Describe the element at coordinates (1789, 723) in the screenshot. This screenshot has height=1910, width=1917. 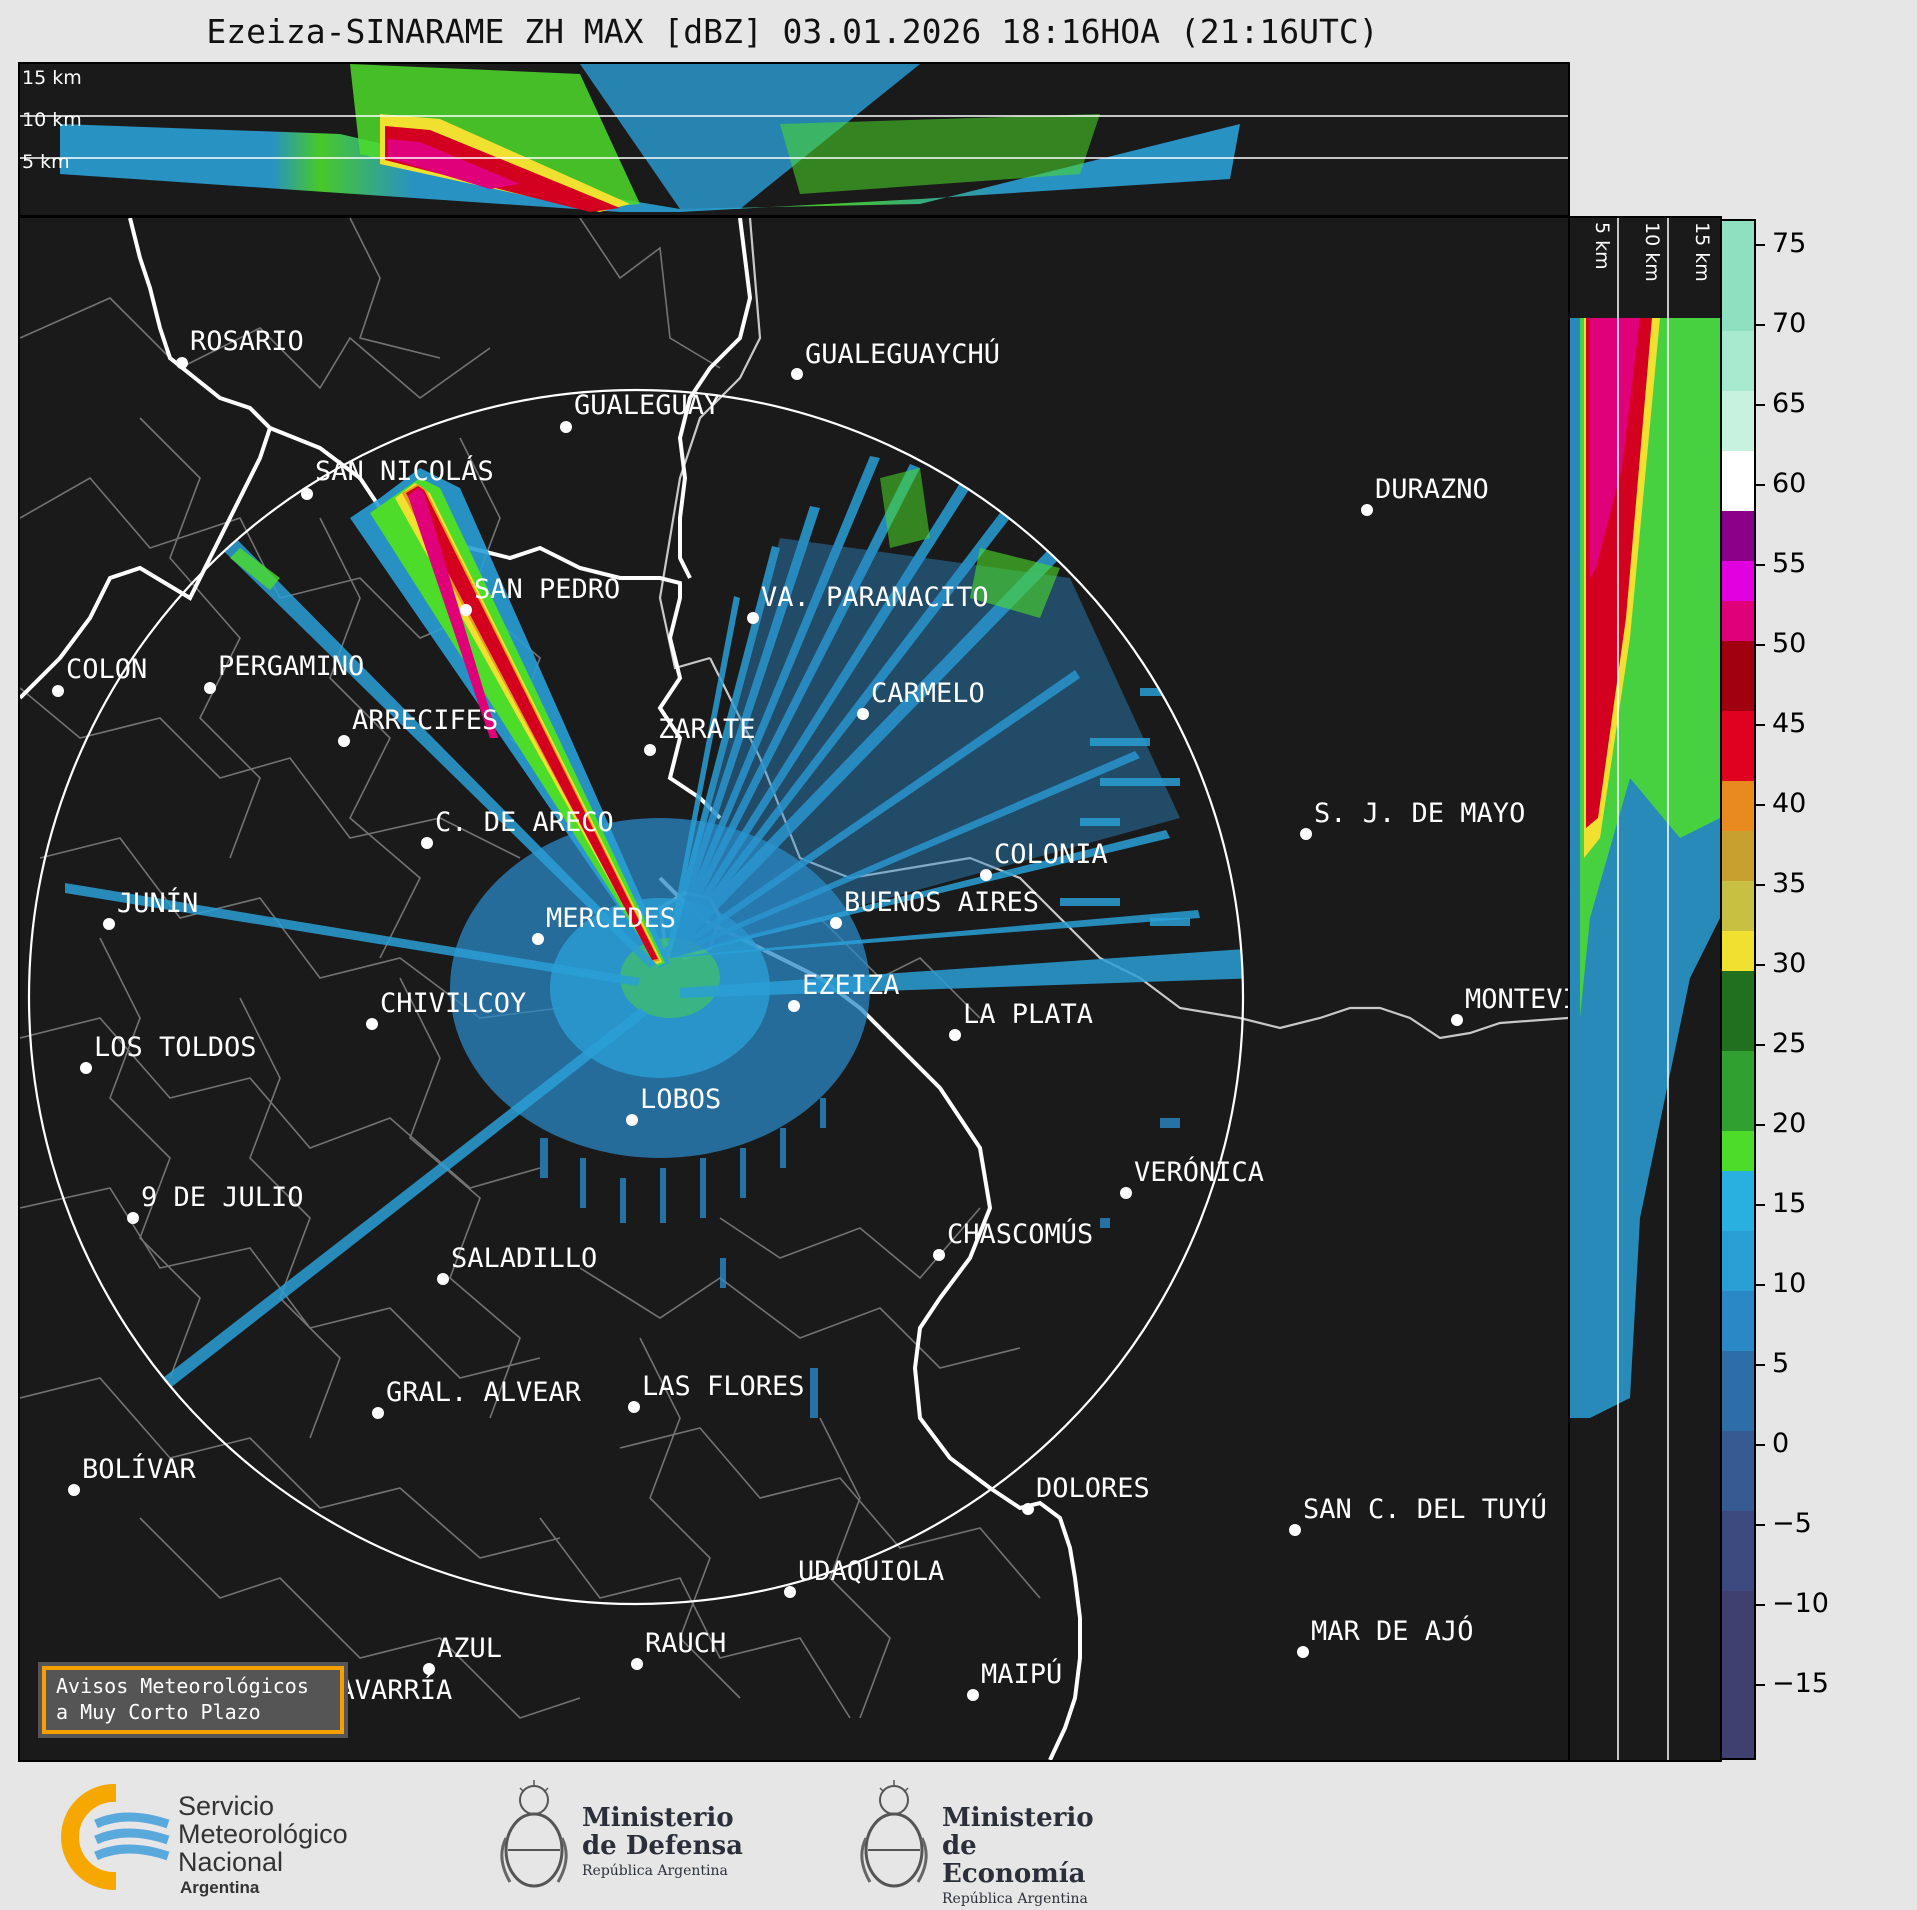
I see `colorbar-tick-label: 45` at that location.